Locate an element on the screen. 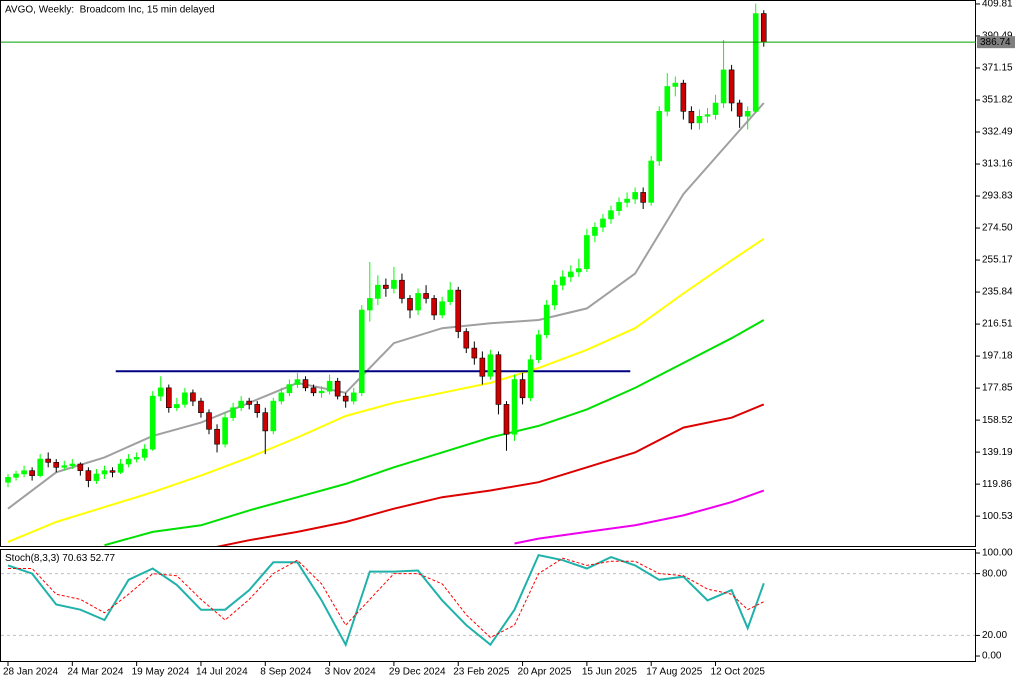 The image size is (1024, 683). indicator-name: Stoch(8,3,3) is located at coordinates (32, 558).